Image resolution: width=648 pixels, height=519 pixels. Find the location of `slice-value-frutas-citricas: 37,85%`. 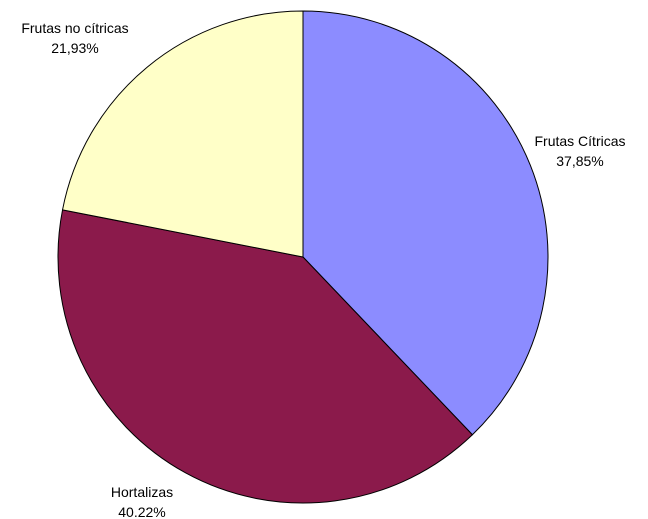

slice-value-frutas-citricas: 37,85% is located at coordinates (579, 161).